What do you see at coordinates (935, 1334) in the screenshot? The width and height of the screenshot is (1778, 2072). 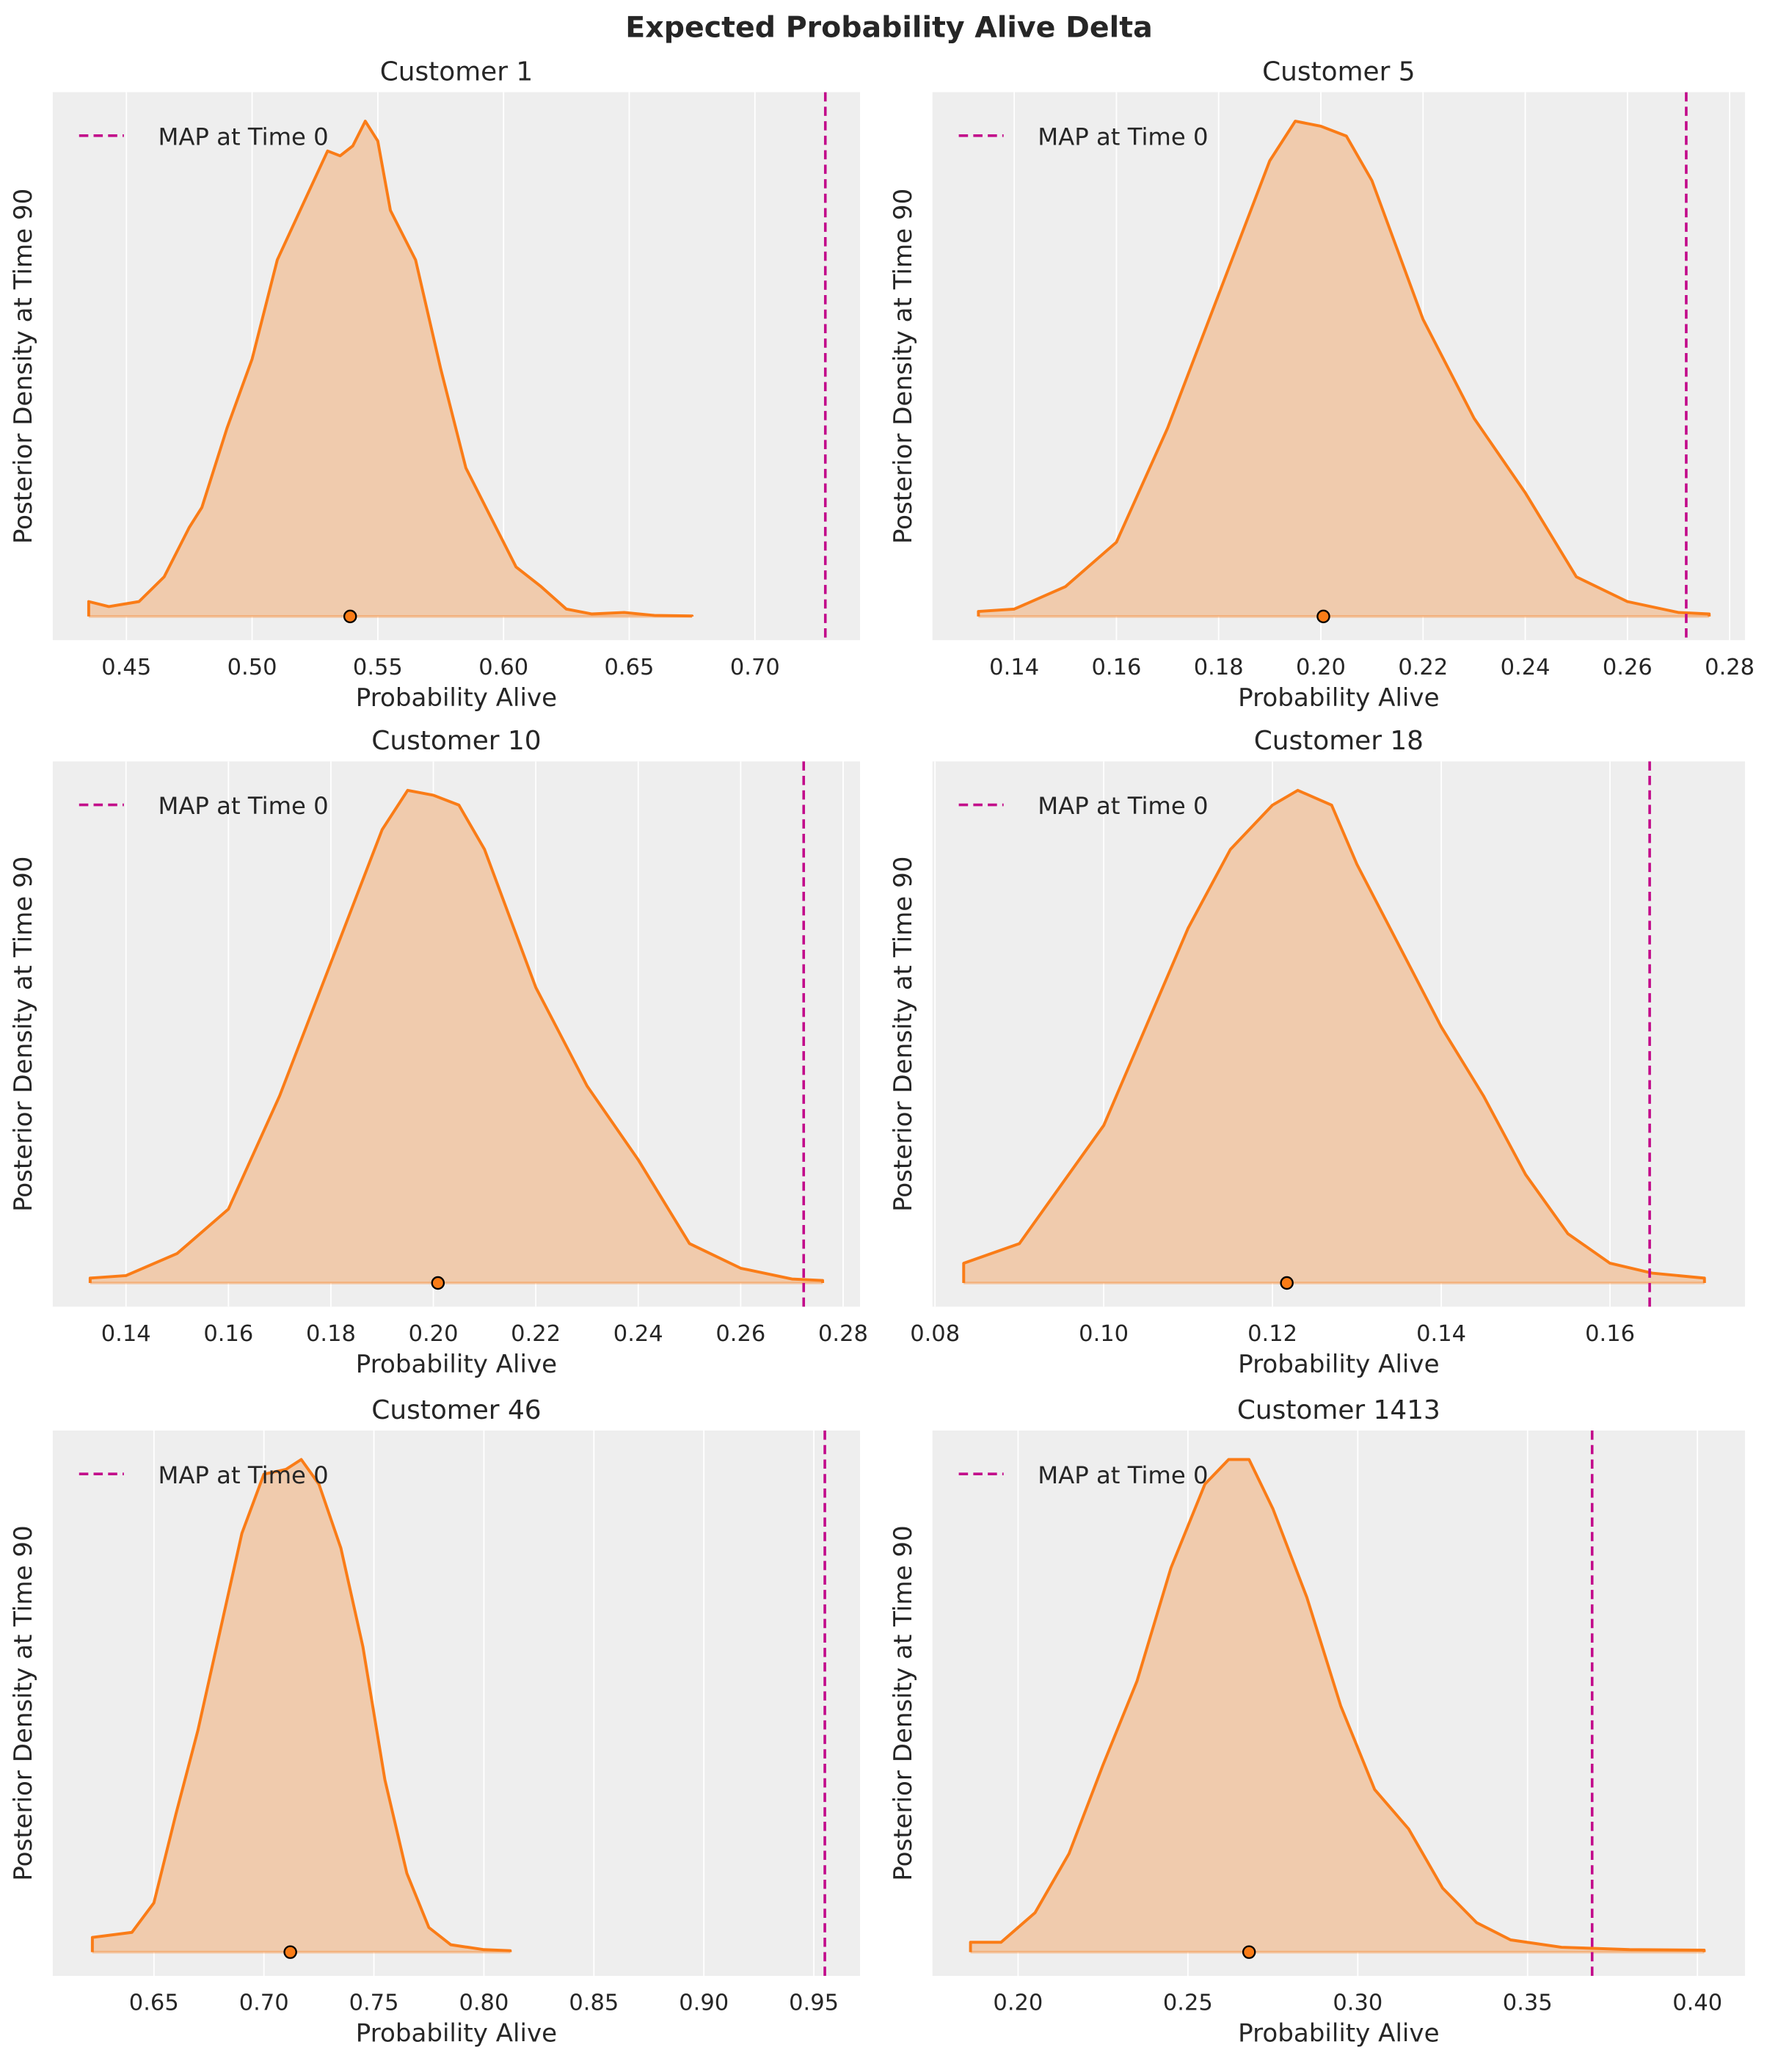 I see `x-tick-label: 0.08` at bounding box center [935, 1334].